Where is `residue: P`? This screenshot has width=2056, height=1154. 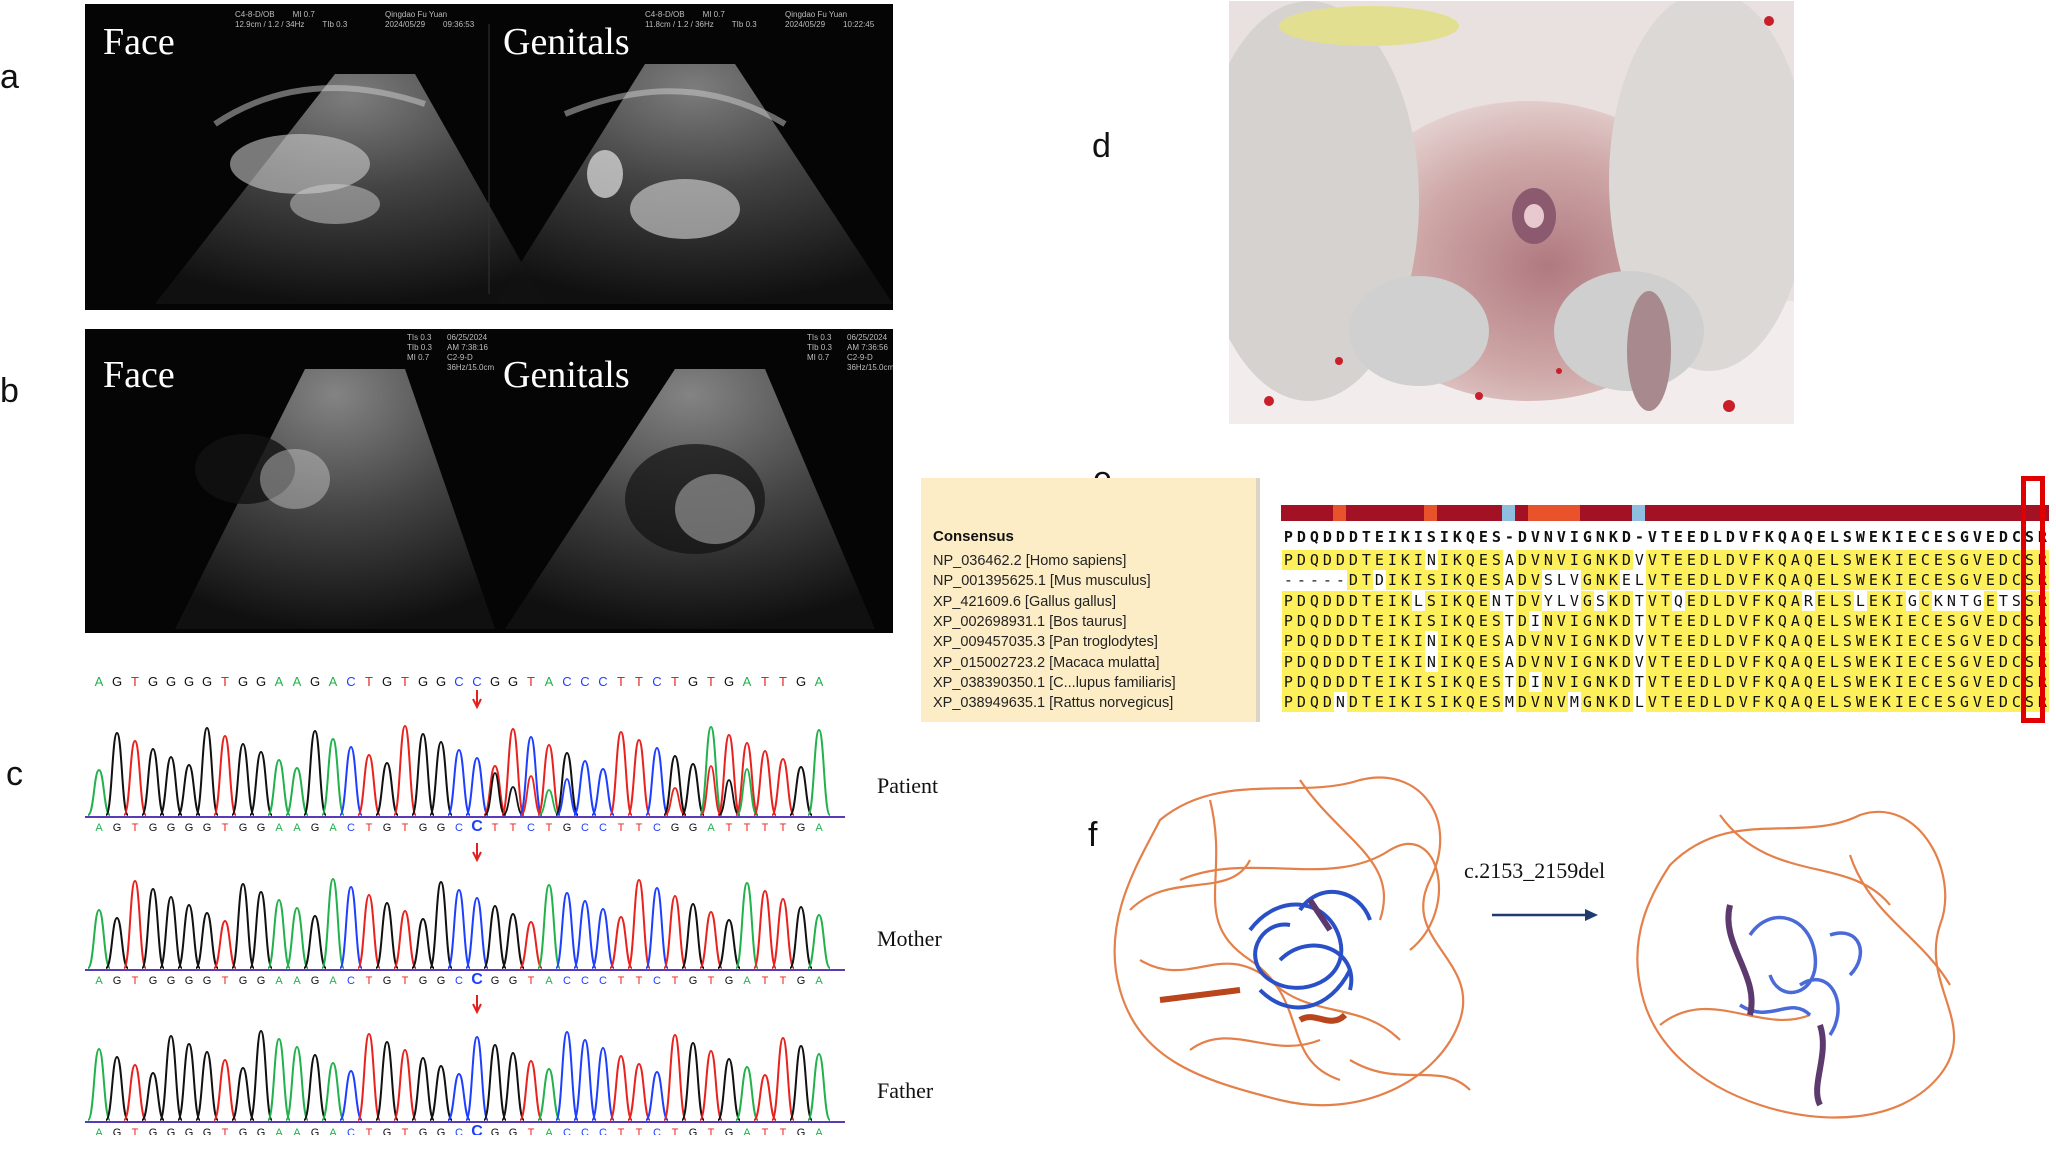
residue: P is located at coordinates (1288, 560).